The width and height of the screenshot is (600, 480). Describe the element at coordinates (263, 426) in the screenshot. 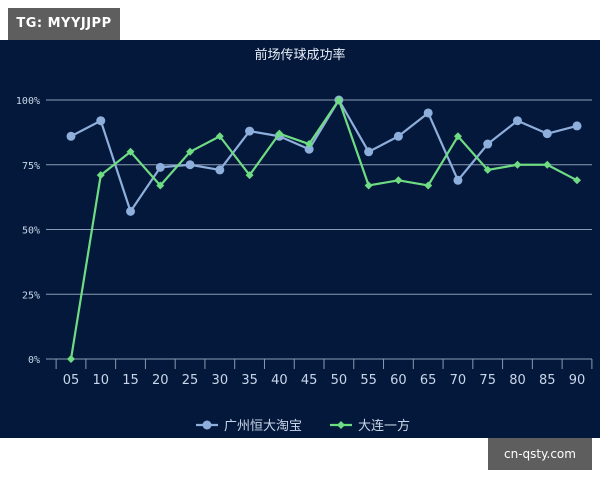

I see `legend-label: 广州恒大淘宝` at that location.